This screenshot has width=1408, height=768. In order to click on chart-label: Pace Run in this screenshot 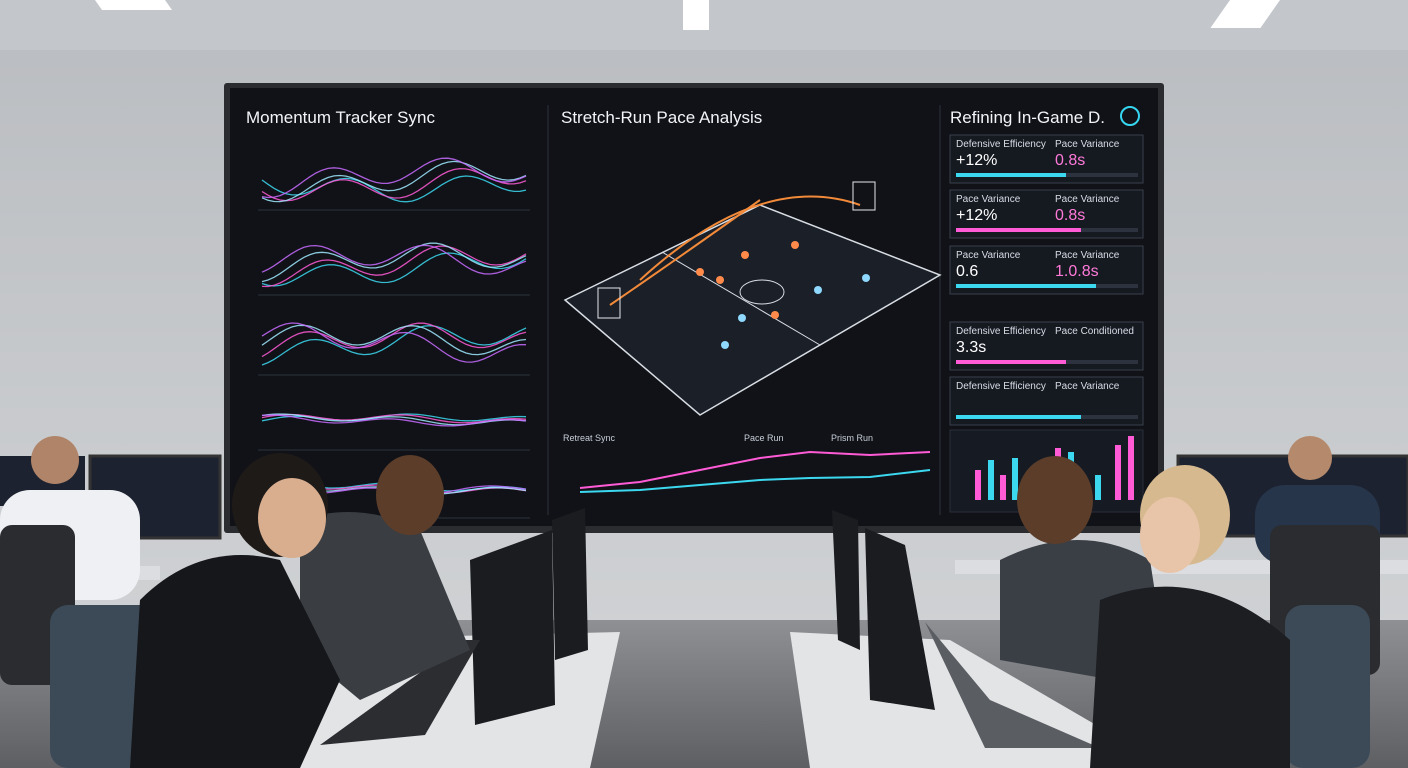, I will do `click(764, 438)`.